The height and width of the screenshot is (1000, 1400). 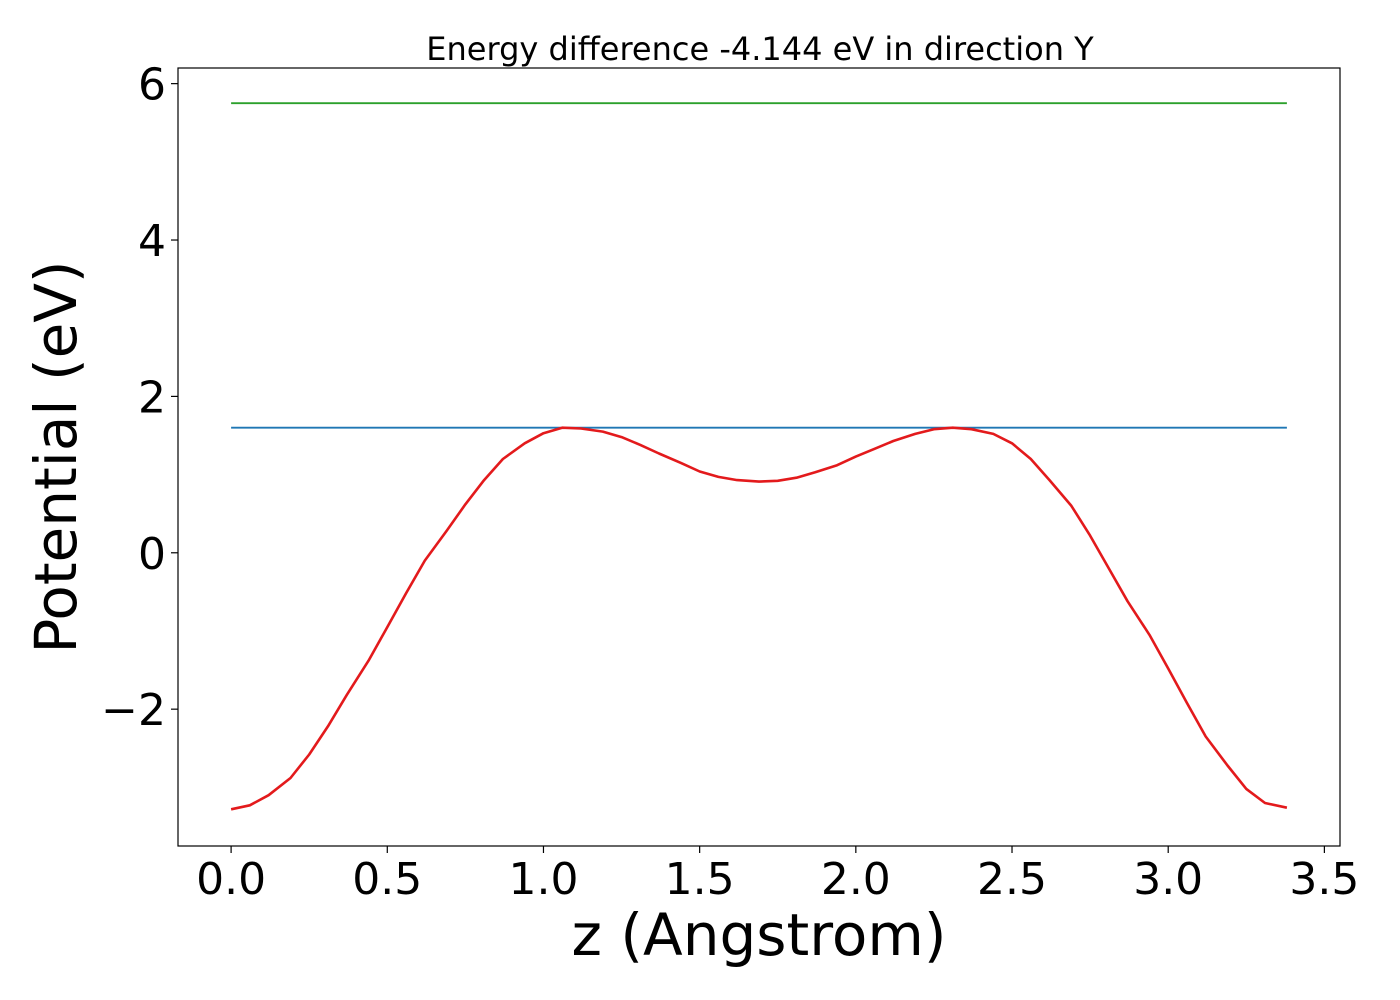 I want to click on x-tick-label: 2.5, so click(x=1012, y=879).